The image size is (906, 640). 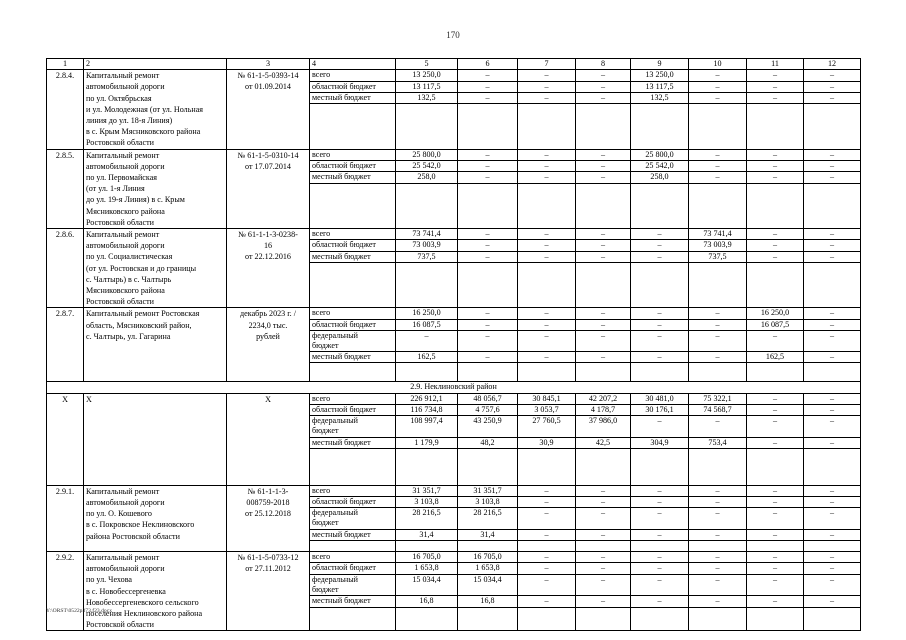 What do you see at coordinates (352, 426) in the screenshot?
I see `budget-level-label: федеральный бюджет` at bounding box center [352, 426].